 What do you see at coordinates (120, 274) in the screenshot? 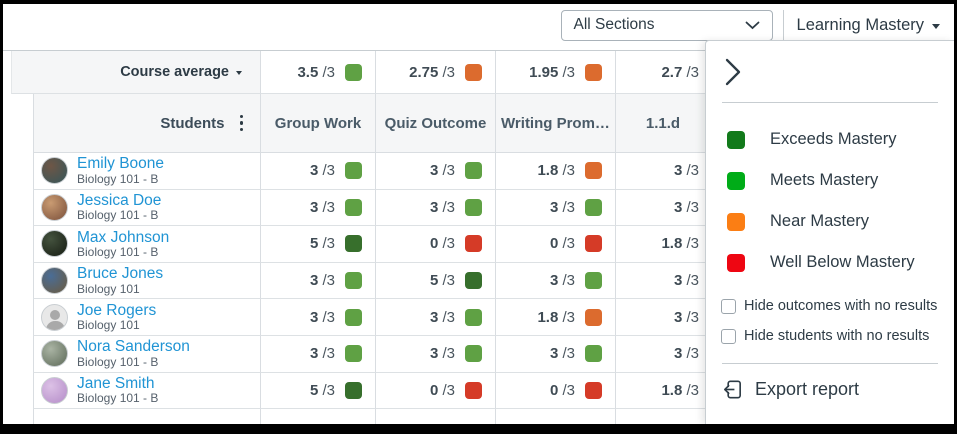
I see `student-name-link: Bruce Jones` at bounding box center [120, 274].